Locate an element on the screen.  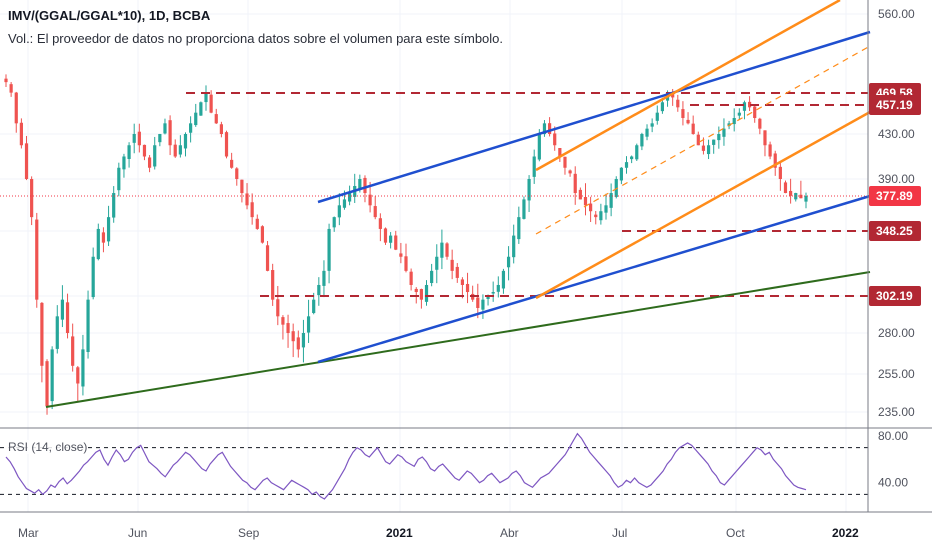
x-tick-label: Jun is located at coordinates (137, 533).